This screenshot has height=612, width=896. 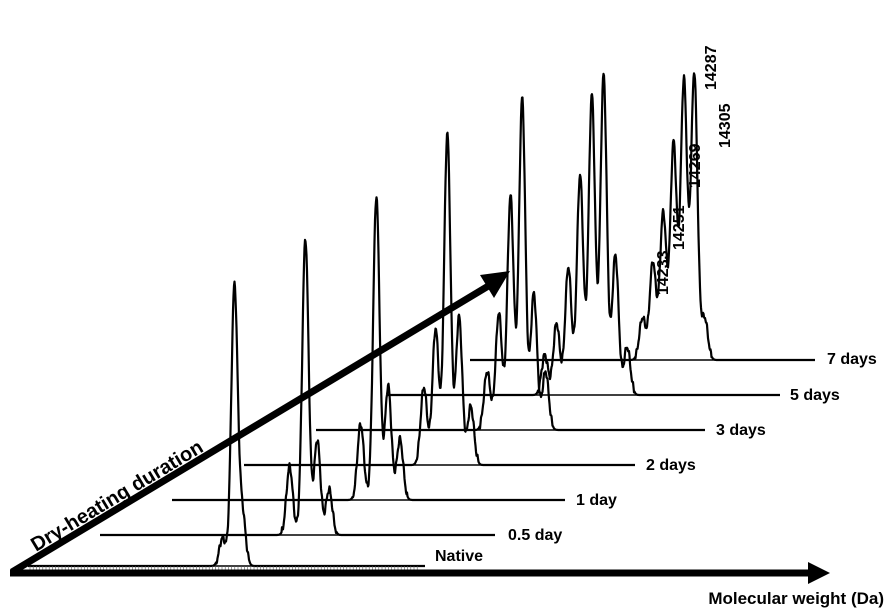 What do you see at coordinates (447, 585) in the screenshot?
I see `x-axis: Molecular weight (Da)` at bounding box center [447, 585].